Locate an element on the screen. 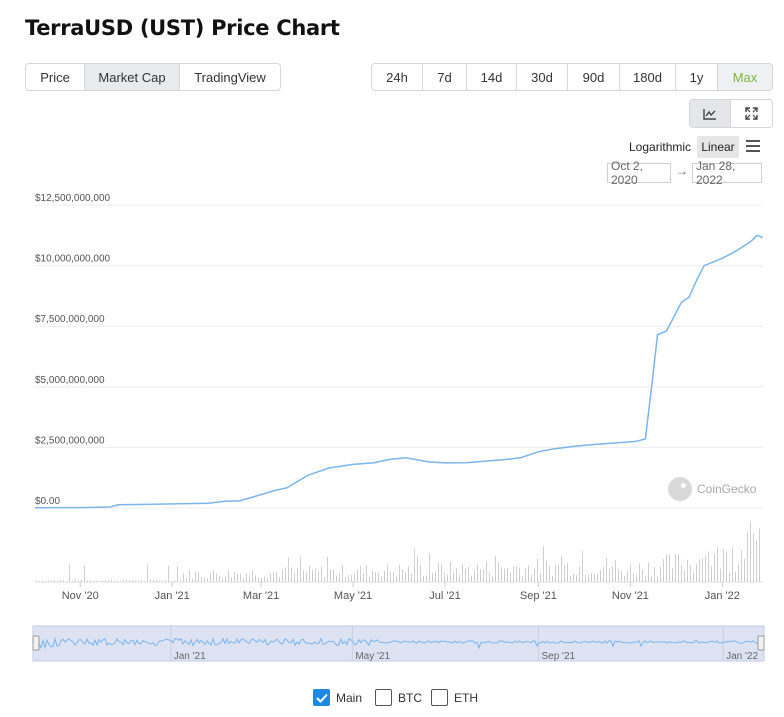 Image resolution: width=784 pixels, height=717 pixels. range-7d: 7d is located at coordinates (445, 77).